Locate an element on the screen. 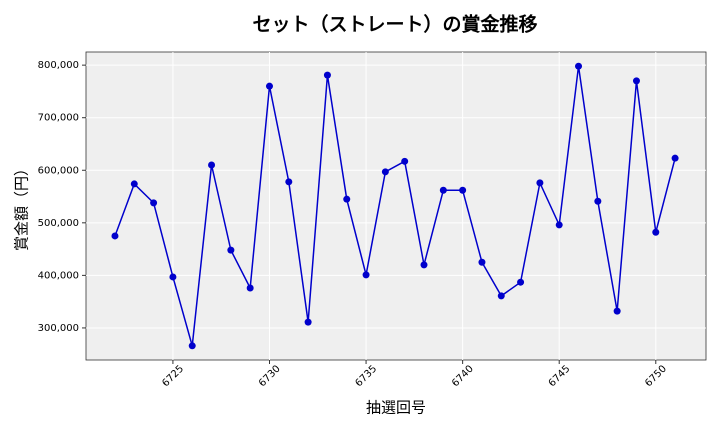 Image resolution: width=720 pixels, height=432 pixels. x-tick-label: 6735 is located at coordinates (367, 376).